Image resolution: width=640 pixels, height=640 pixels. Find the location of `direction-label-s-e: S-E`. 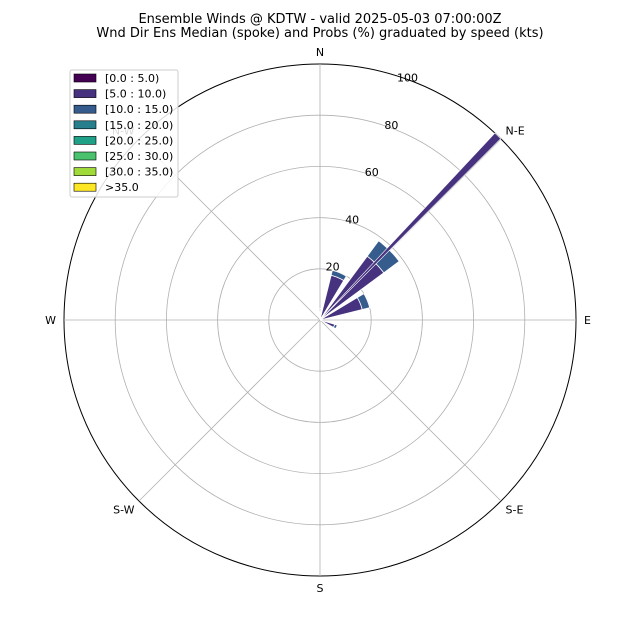

direction-label-s-e: S-E is located at coordinates (515, 510).